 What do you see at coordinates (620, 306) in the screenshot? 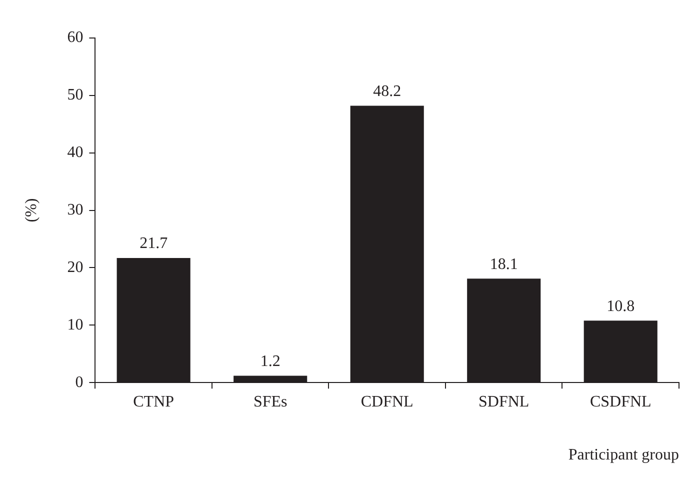
I see `data-label: 10.8` at bounding box center [620, 306].